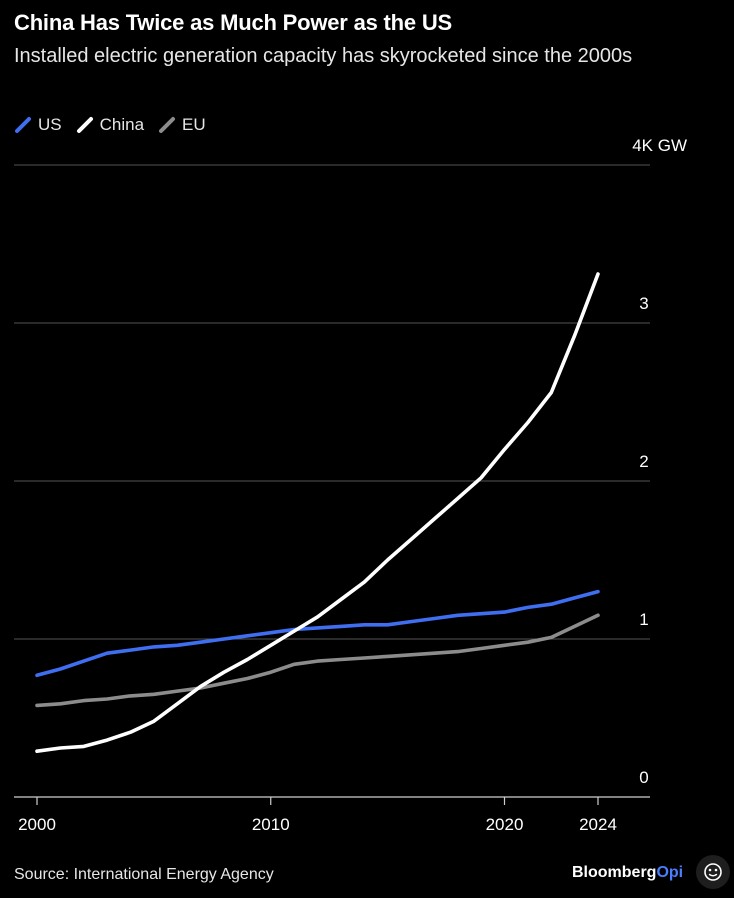  I want to click on legend-item-us: US, so click(38, 125).